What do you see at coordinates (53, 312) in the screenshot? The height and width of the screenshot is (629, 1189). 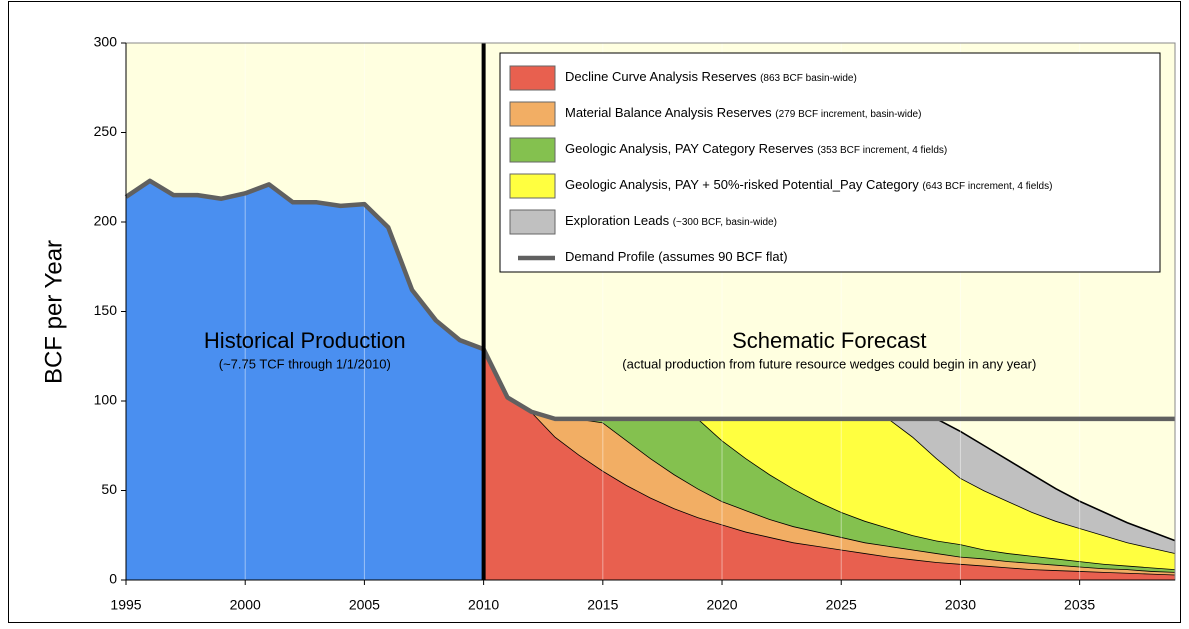 I see `y-axis-label: BCF per Year` at bounding box center [53, 312].